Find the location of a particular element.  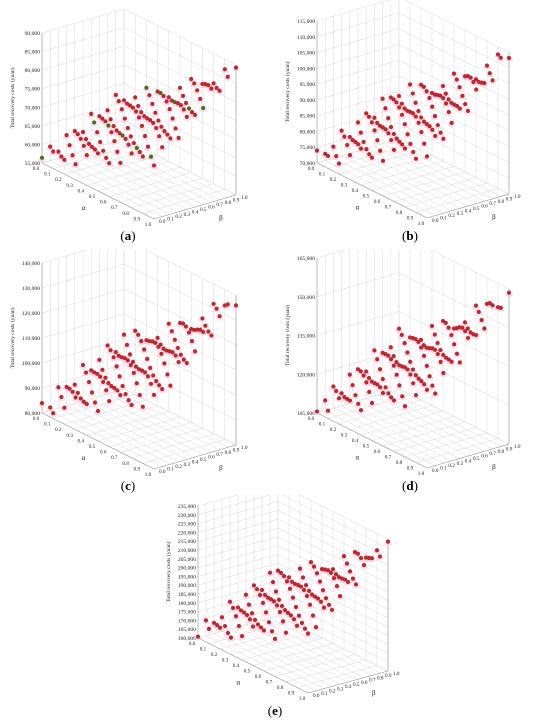

alpha-tick-label: 0.9 is located at coordinates (137, 469).